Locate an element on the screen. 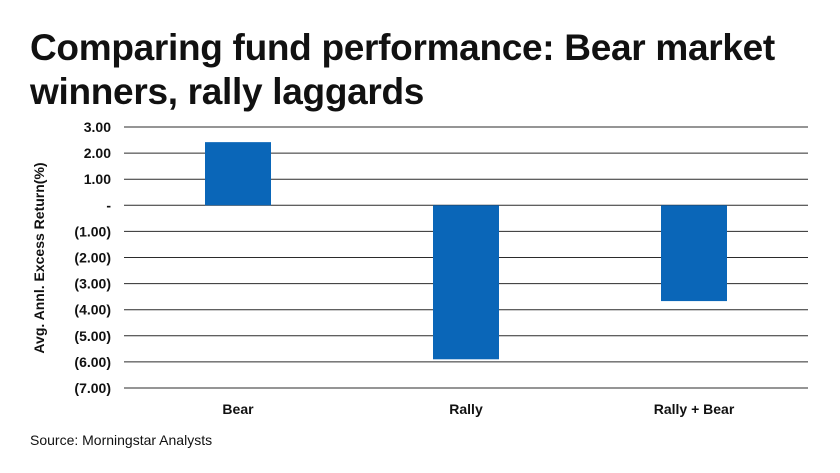 The height and width of the screenshot is (473, 840). y-axis-title: Avg. Annl. Excess Return(%) is located at coordinates (39, 257).